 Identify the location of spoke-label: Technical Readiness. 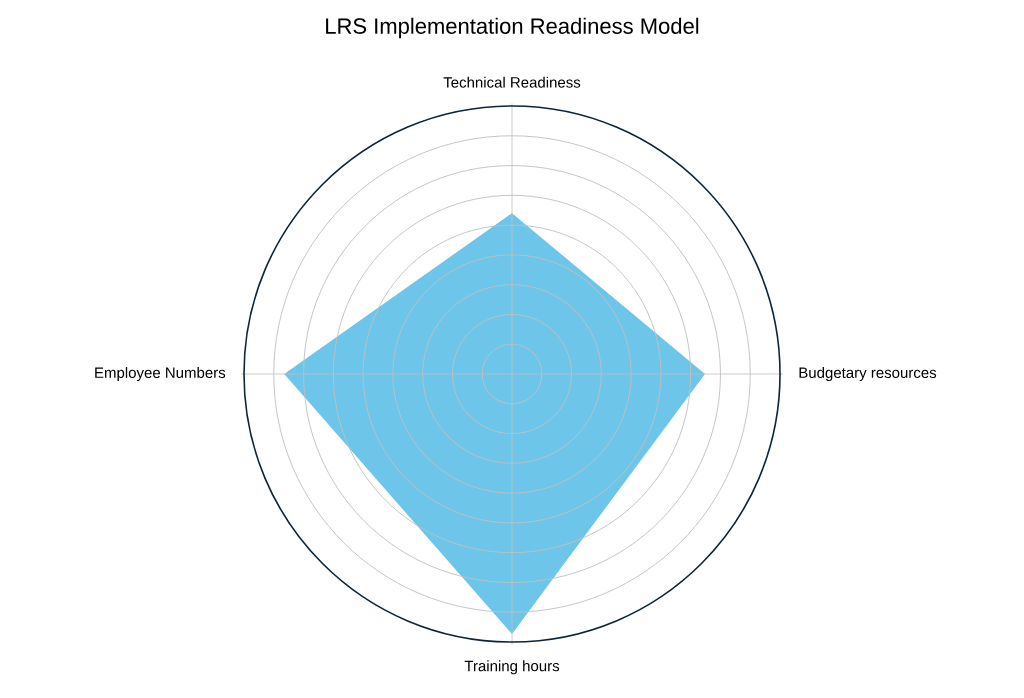
(512, 82).